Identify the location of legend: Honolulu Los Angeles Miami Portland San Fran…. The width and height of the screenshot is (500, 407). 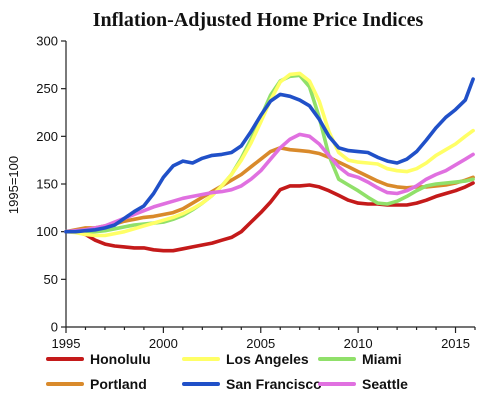
(227, 371).